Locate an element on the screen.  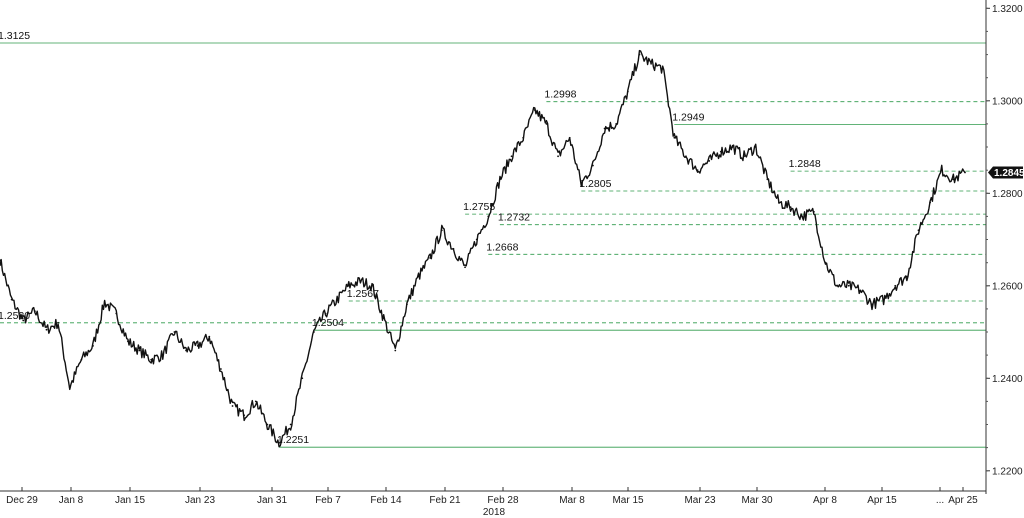
level-label-1-2251: 1.2251 is located at coordinates (293, 440).